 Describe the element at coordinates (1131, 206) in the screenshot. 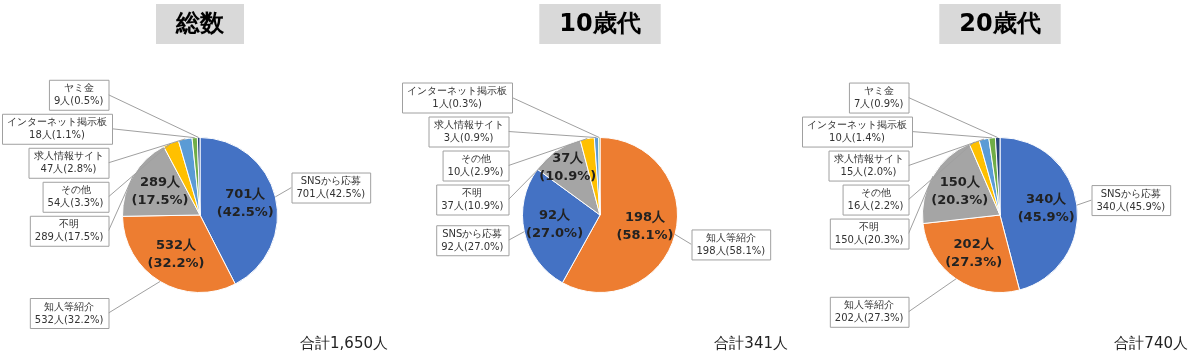

I see `data-label: 340人(45.9%)` at that location.